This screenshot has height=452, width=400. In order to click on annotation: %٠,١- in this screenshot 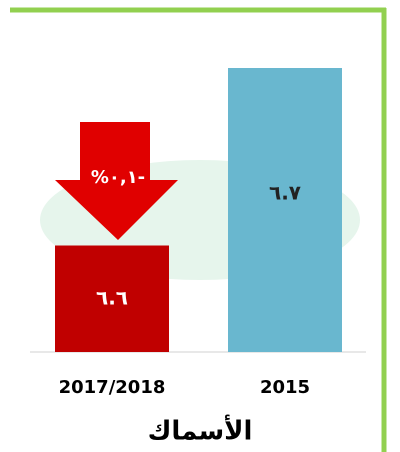, I will do `click(118, 177)`.